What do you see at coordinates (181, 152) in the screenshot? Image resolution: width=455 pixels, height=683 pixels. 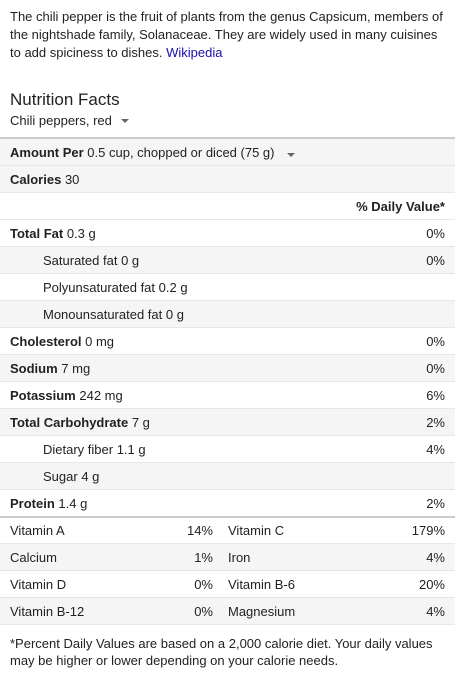 I see `amount-value: 0.5 cup, chopped or diced (75 g)` at bounding box center [181, 152].